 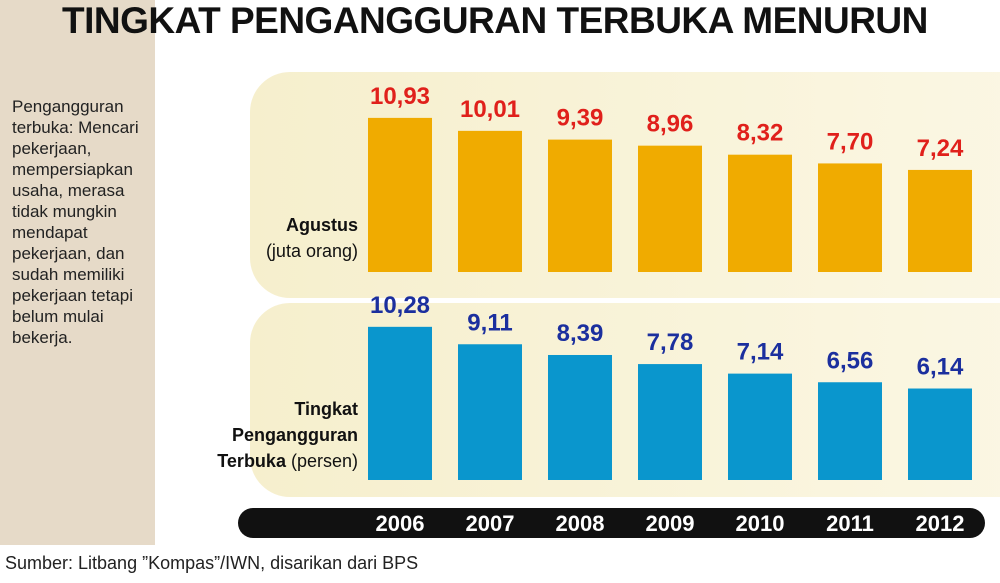 I want to click on value-label: 6,14, so click(x=940, y=367).